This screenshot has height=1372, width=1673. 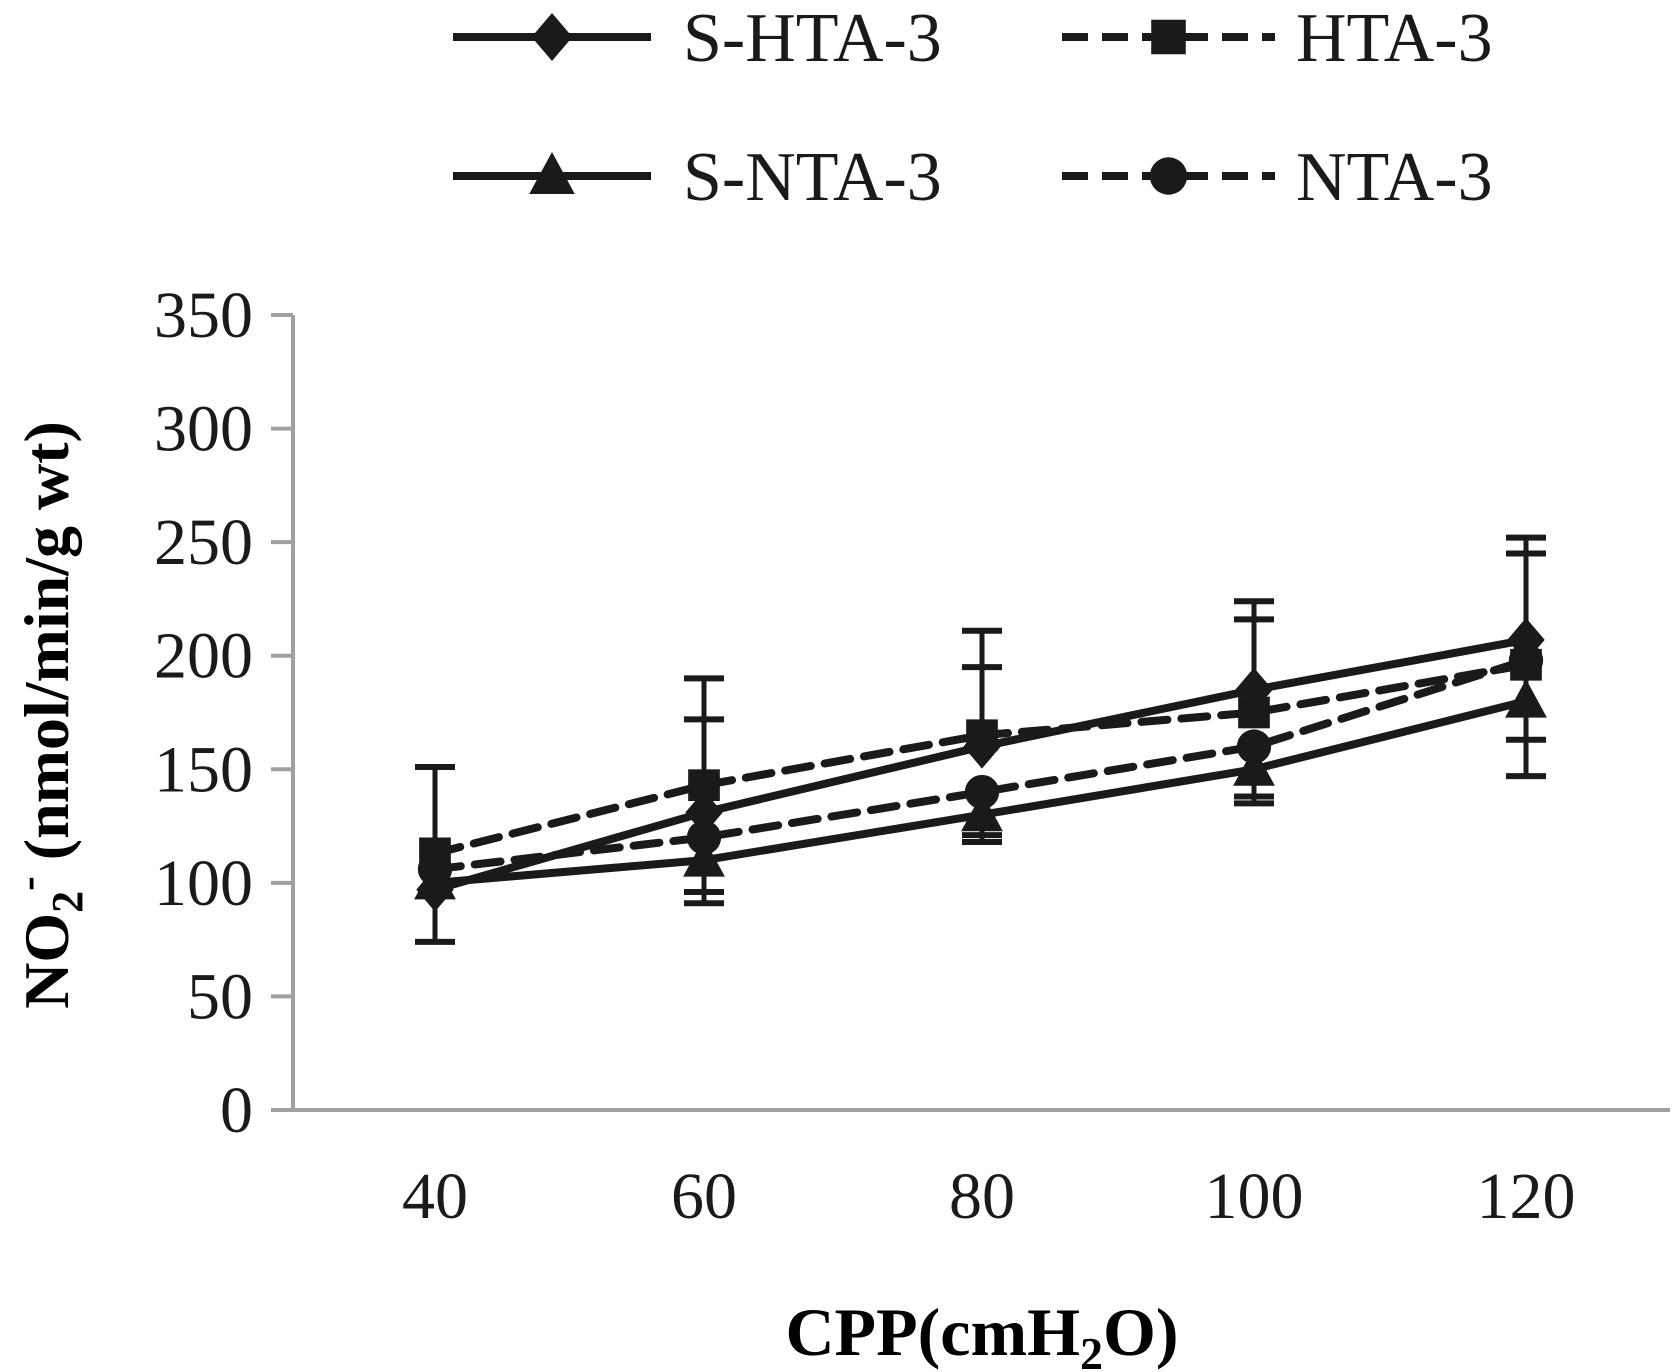 I want to click on legend-item-nta-3: NTA-3, so click(x=1277, y=177).